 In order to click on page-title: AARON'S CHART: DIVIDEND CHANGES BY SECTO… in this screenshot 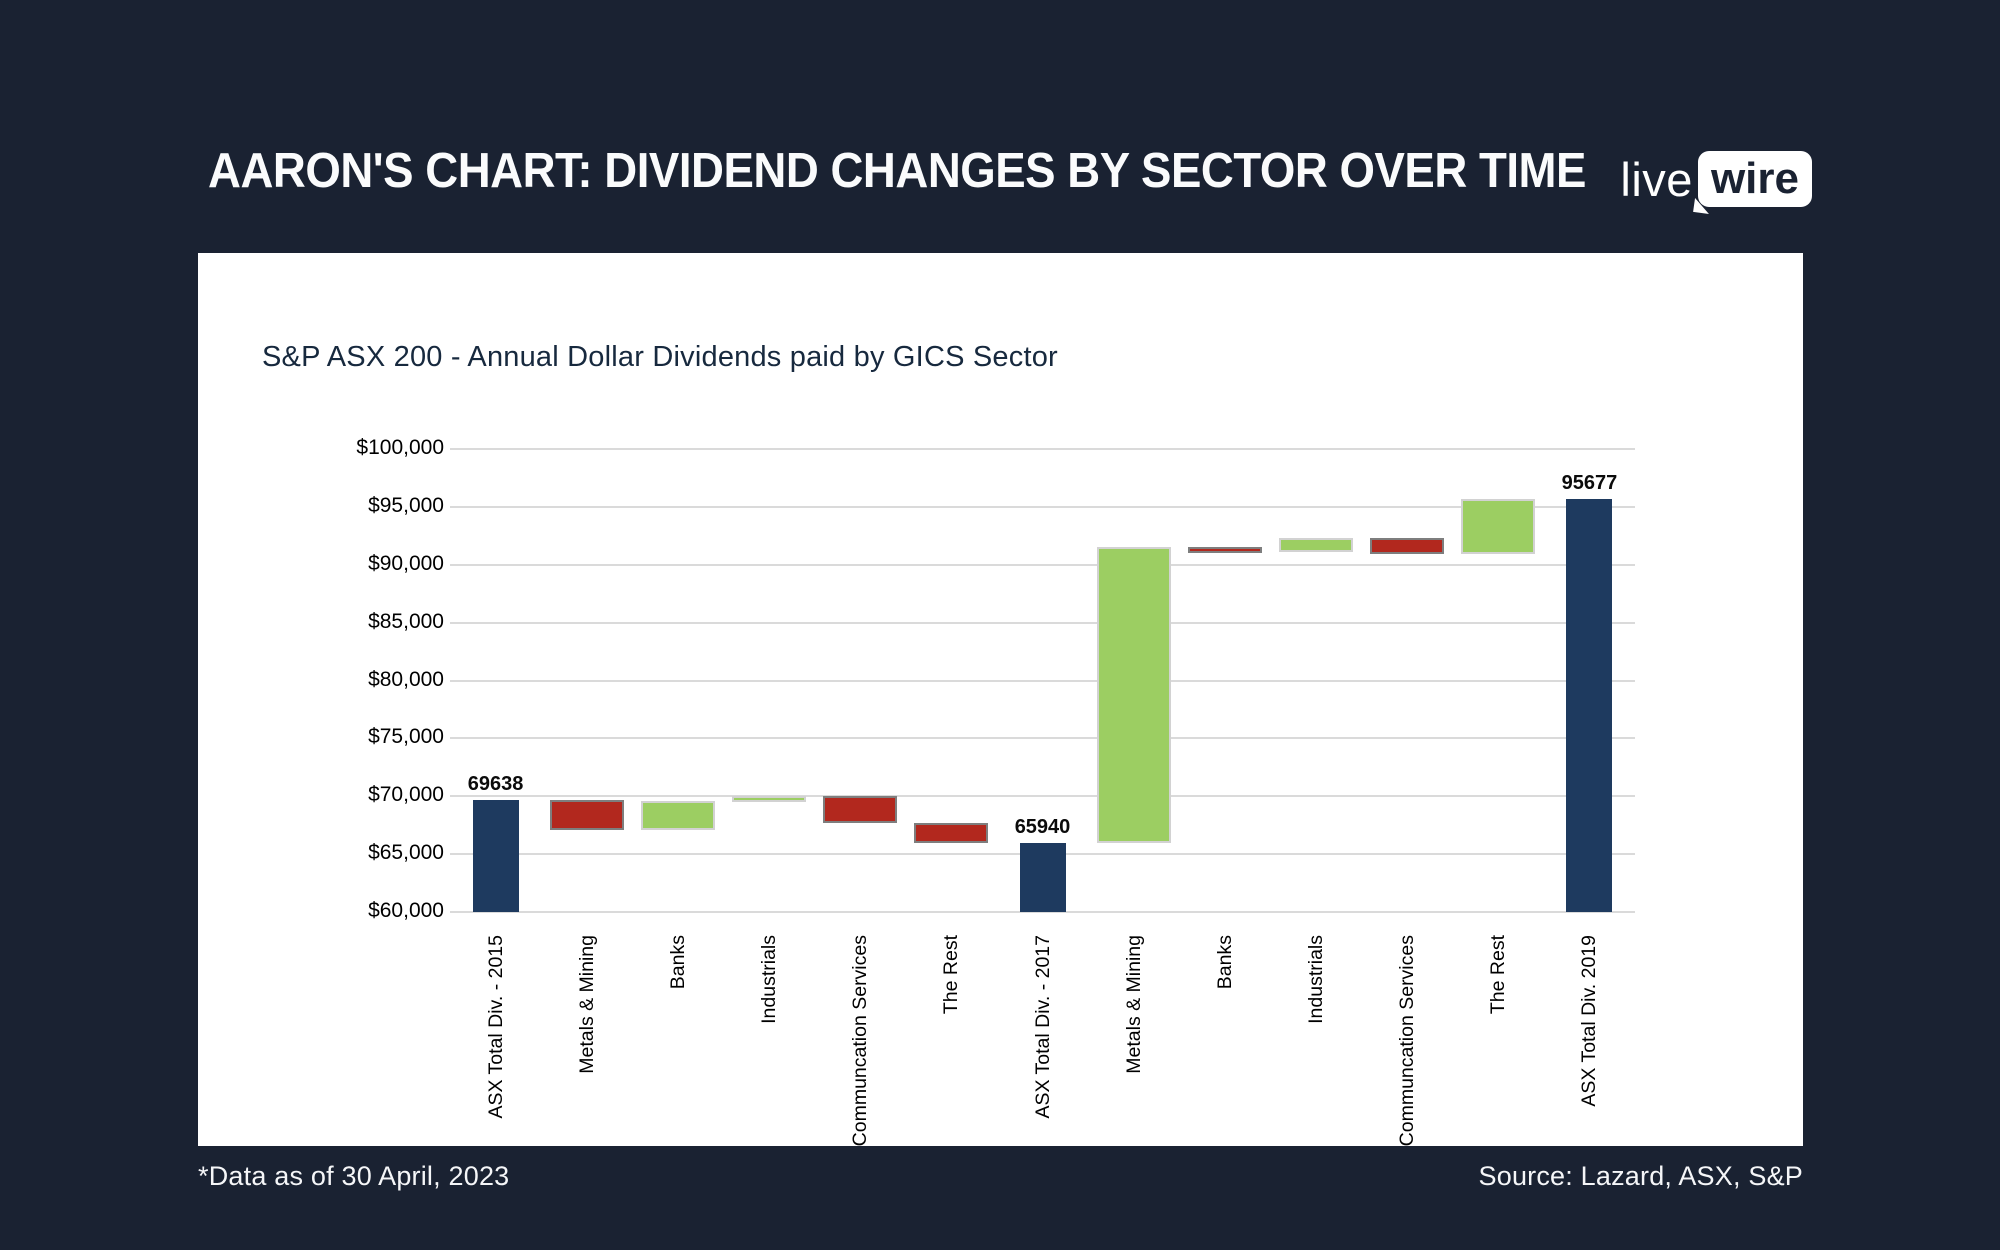, I will do `click(897, 171)`.